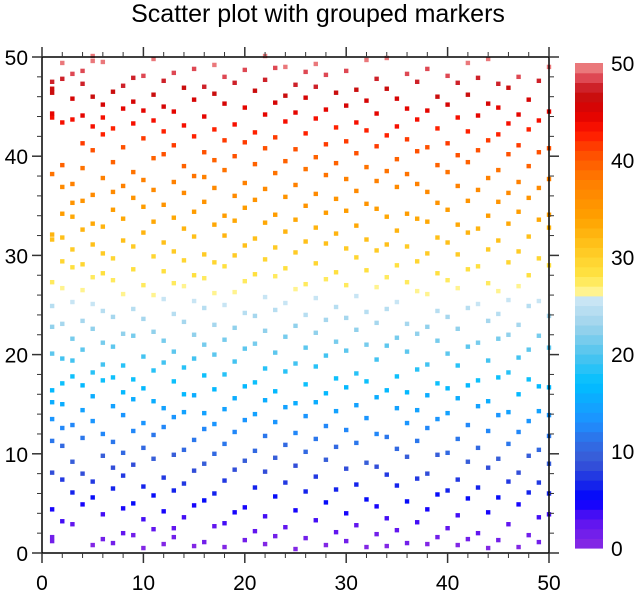 This screenshot has height=605, width=636. I want to click on y-tick-label: 40, so click(16, 157).